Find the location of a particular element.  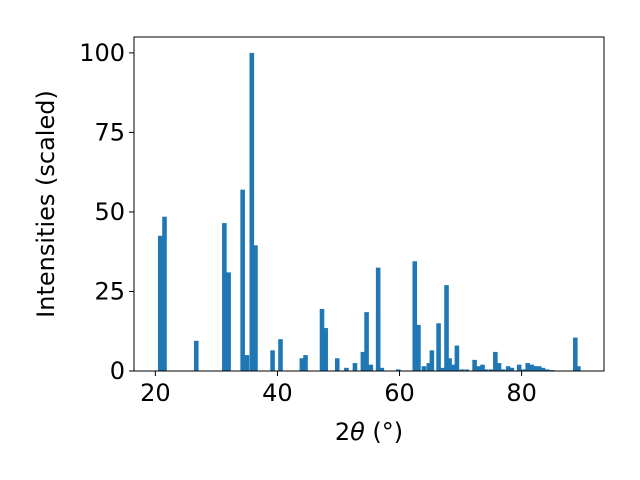

y-tick-label: 100 is located at coordinates (102, 53).